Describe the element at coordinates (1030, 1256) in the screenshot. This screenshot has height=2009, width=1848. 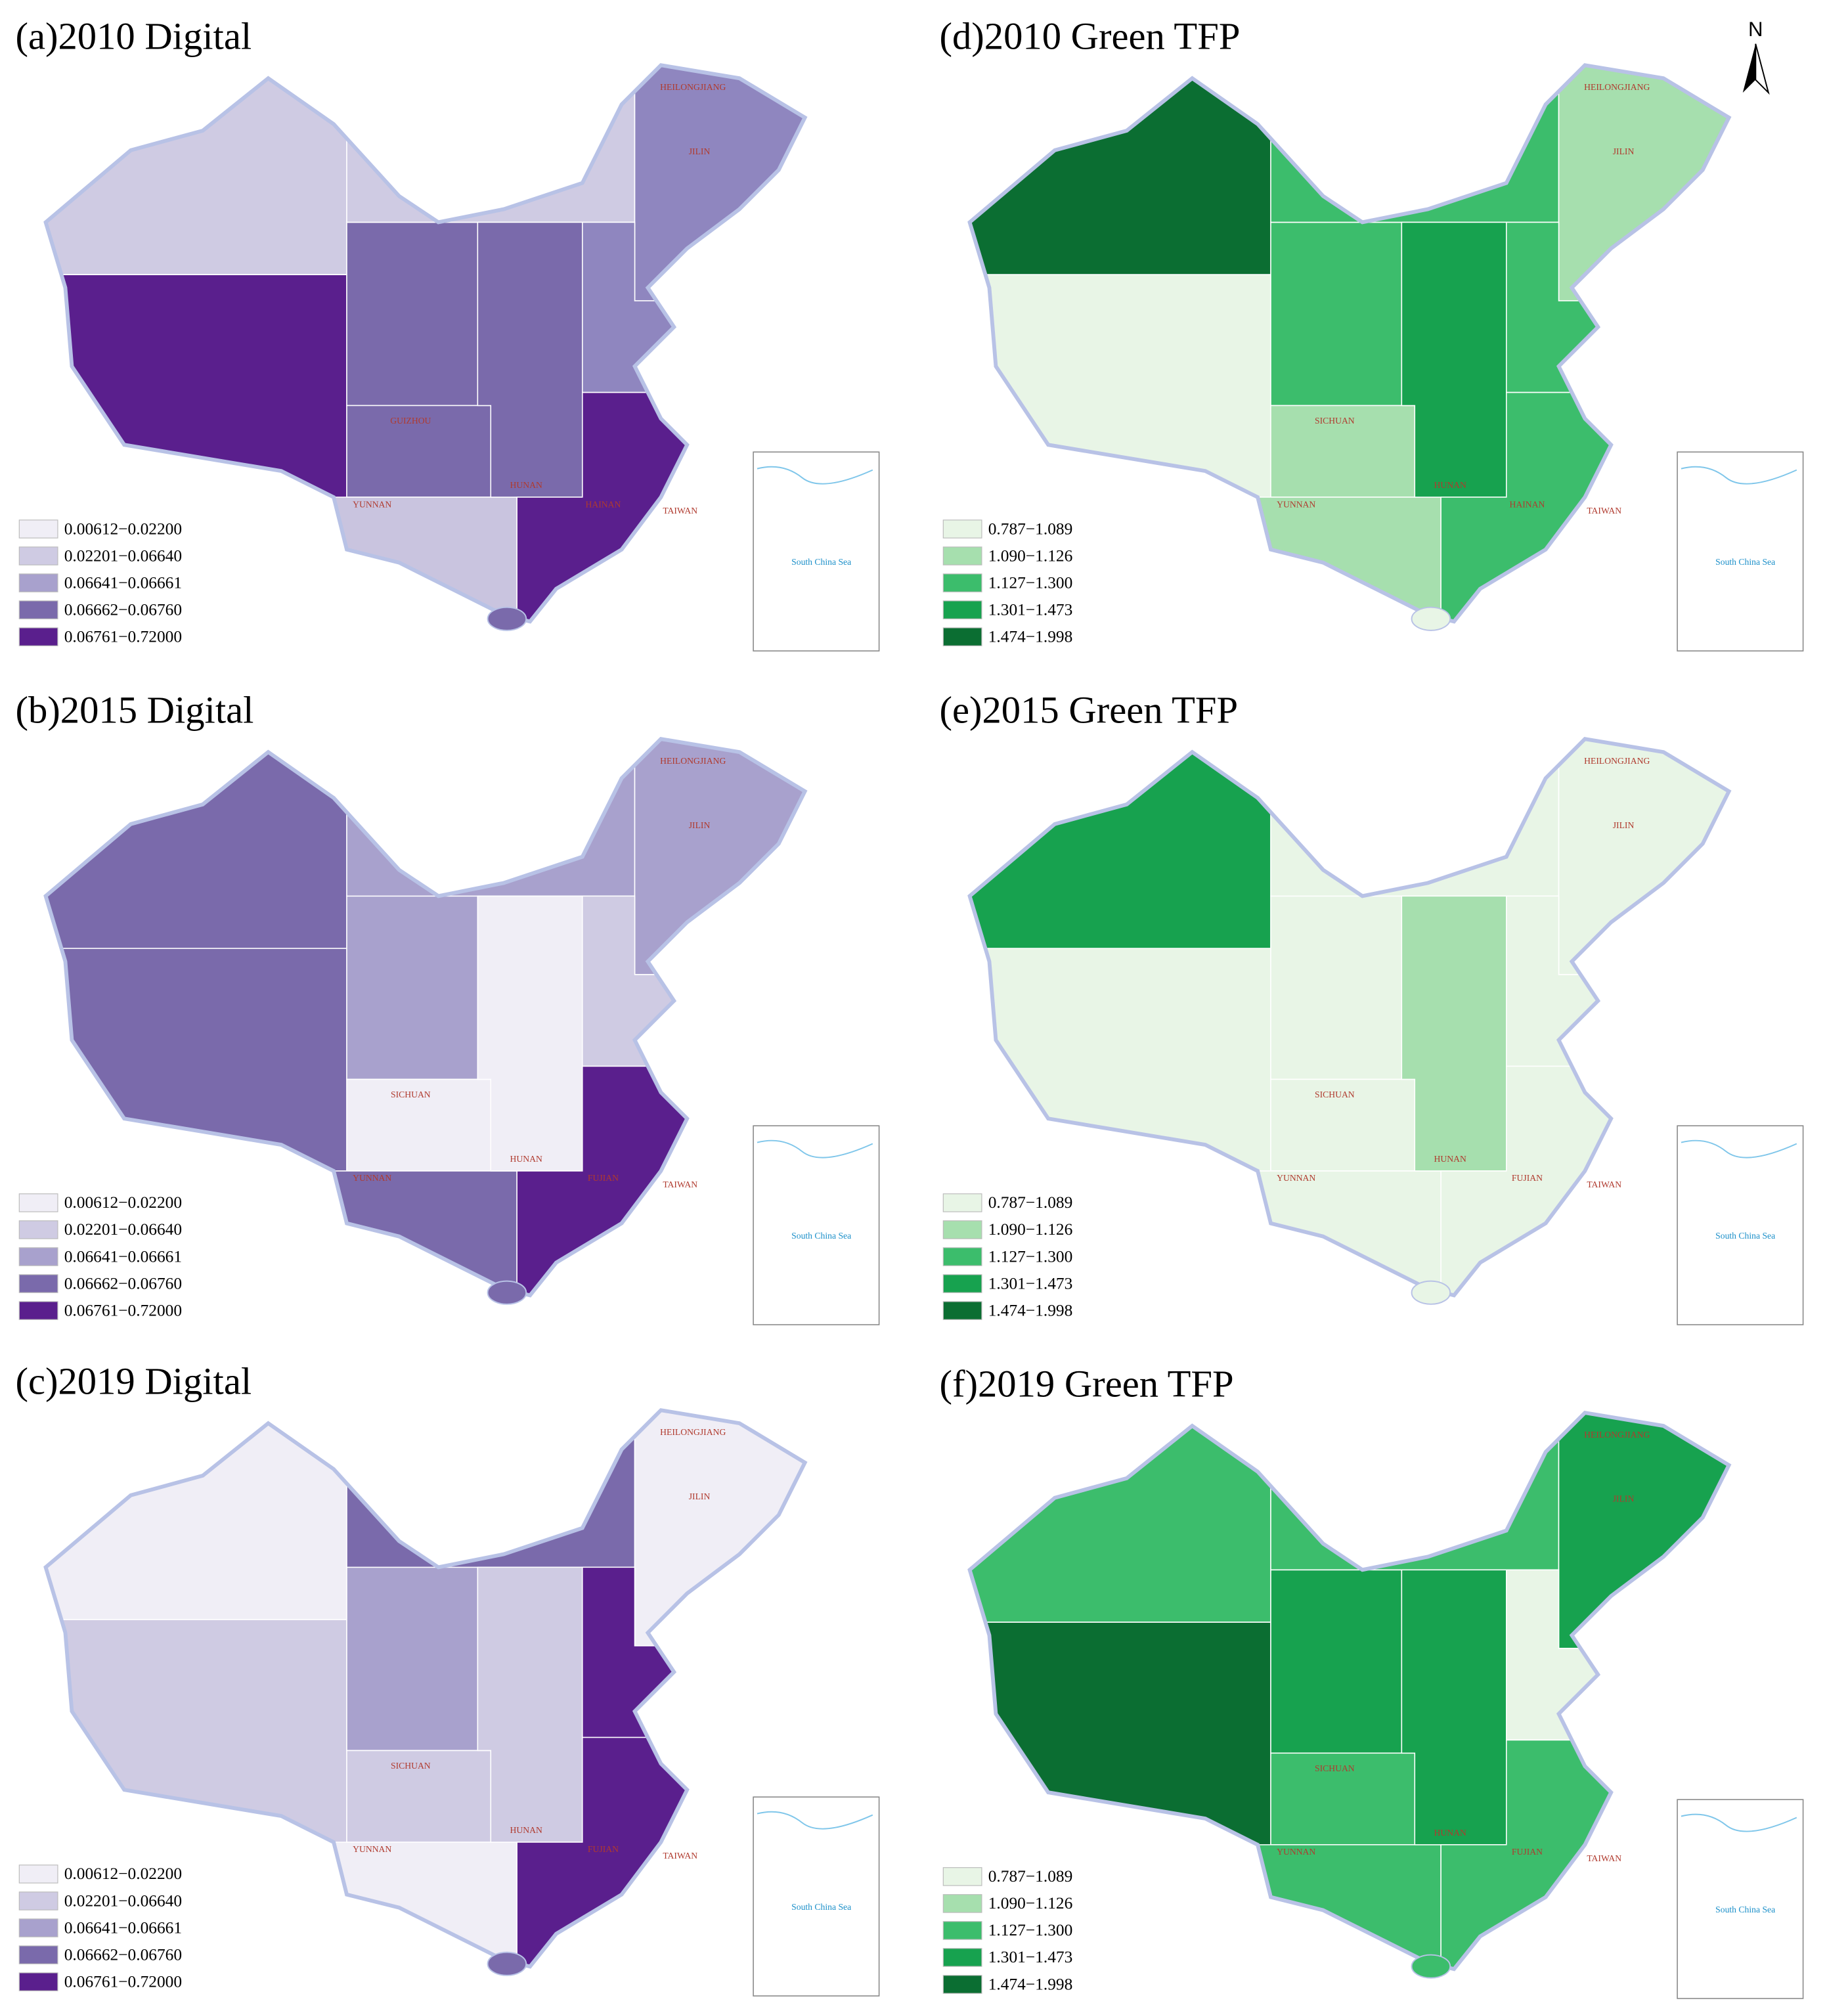
I see `legend-label: 1.127−1.300` at that location.